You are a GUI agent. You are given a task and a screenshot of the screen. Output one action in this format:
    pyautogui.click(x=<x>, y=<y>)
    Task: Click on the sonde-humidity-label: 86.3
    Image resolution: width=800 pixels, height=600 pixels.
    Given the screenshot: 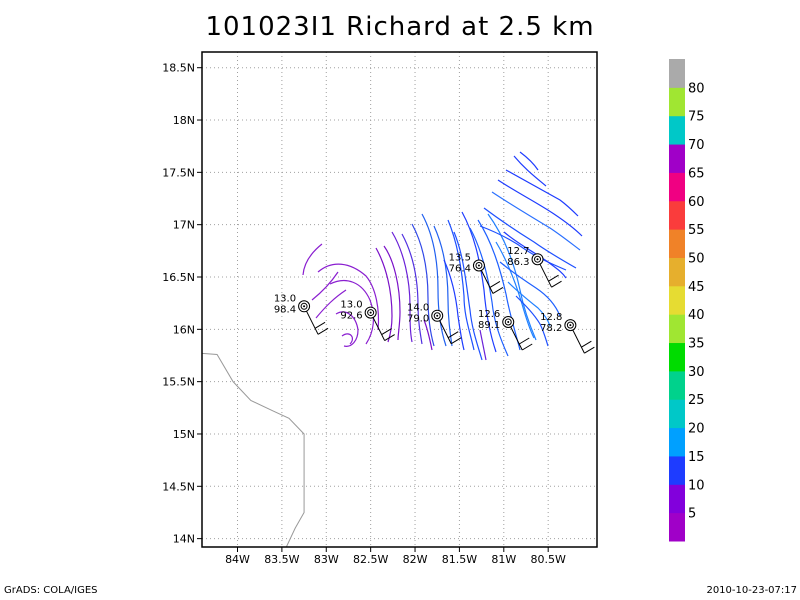 What is the action you would take?
    pyautogui.click(x=518, y=262)
    